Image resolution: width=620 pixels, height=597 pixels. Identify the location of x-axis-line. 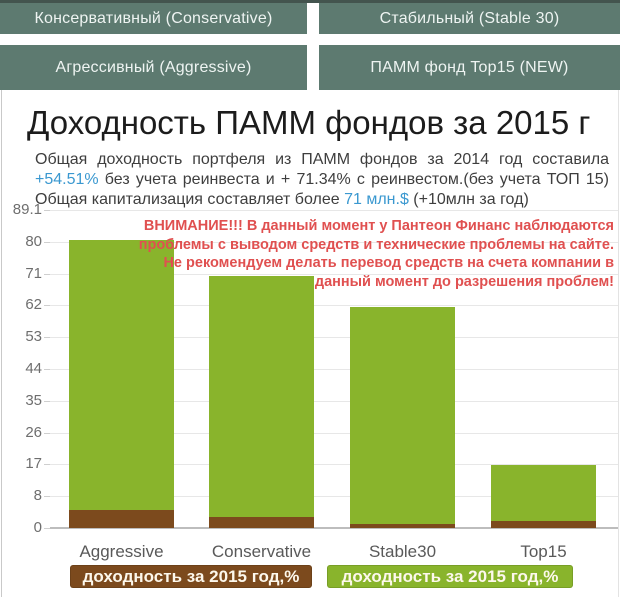
(334, 528).